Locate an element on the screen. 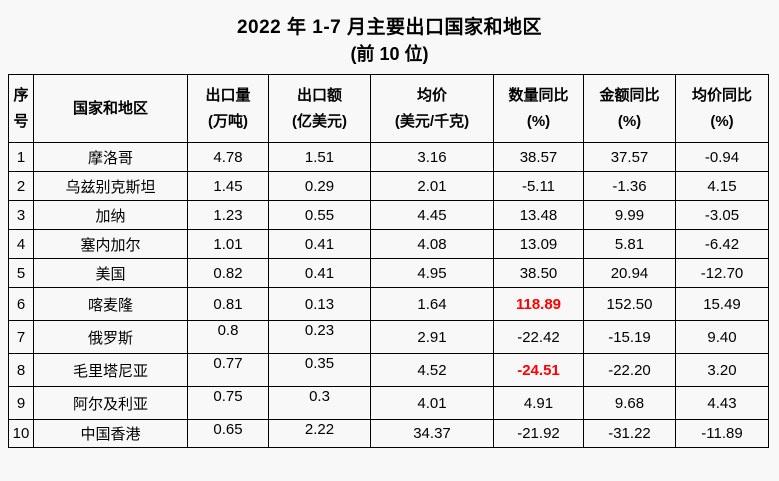 Image resolution: width=779 pixels, height=481 pixels. cell-no: 7 is located at coordinates (21, 337).